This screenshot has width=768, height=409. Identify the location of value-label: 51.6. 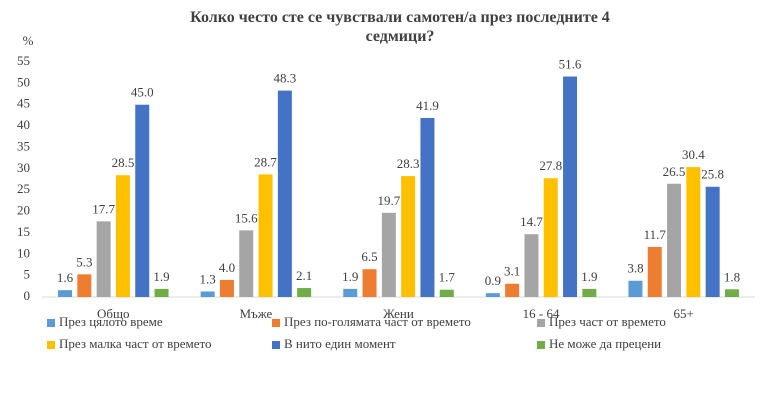
(570, 64).